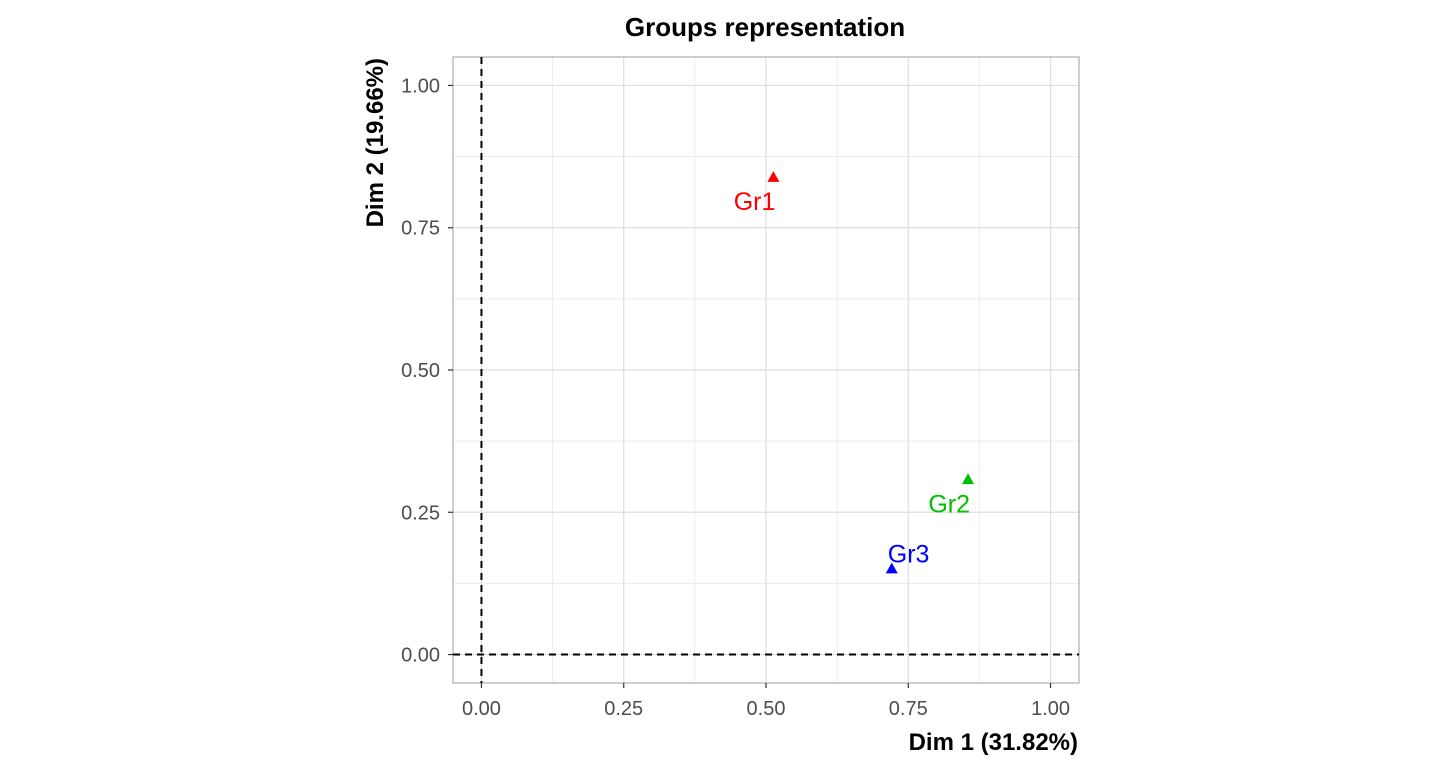  What do you see at coordinates (623, 709) in the screenshot?
I see `x-tick-label: 0.25` at bounding box center [623, 709].